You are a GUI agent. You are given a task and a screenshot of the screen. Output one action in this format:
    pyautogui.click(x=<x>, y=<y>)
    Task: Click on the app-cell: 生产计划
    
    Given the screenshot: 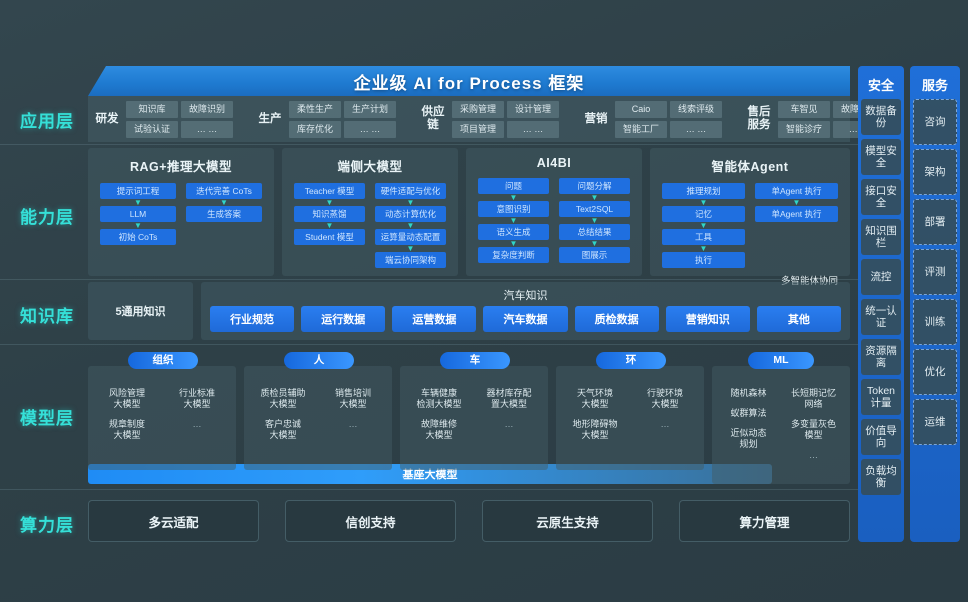 What is the action you would take?
    pyautogui.click(x=370, y=109)
    